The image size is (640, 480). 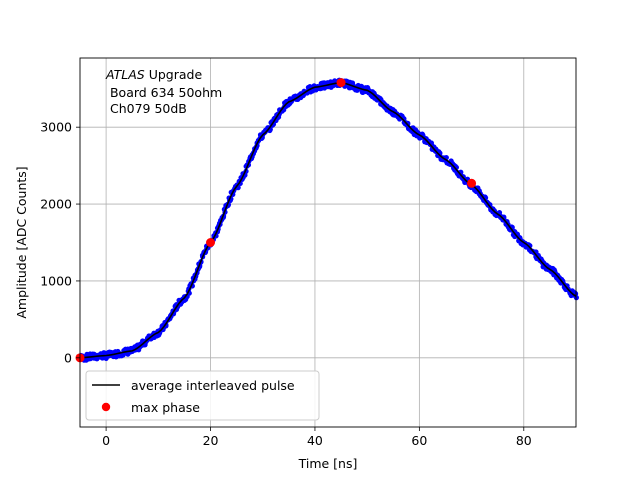 What do you see at coordinates (106, 407) in the screenshot?
I see `legend-marker-swatch` at bounding box center [106, 407].